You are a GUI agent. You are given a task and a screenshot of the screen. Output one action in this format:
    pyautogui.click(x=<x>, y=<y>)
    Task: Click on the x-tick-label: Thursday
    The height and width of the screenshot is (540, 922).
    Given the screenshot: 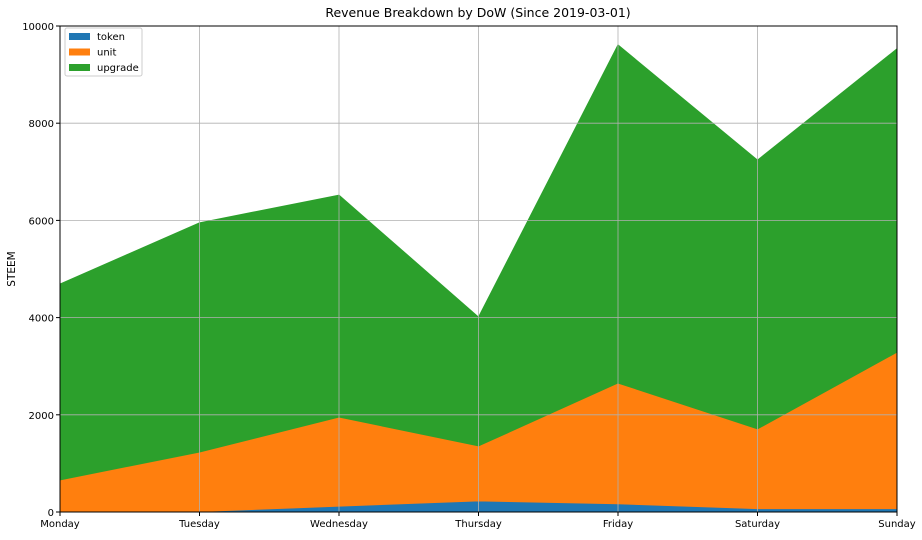 What is the action you would take?
    pyautogui.click(x=478, y=524)
    